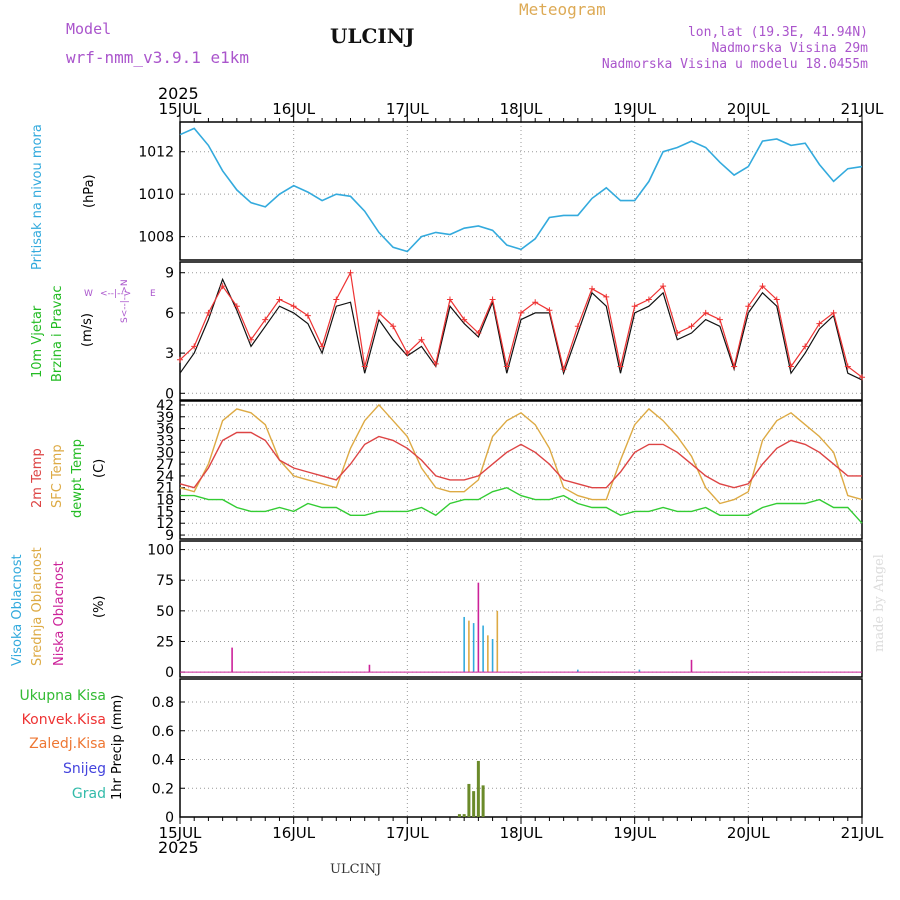  I want to click on y-tick-label: 12, so click(165, 524).